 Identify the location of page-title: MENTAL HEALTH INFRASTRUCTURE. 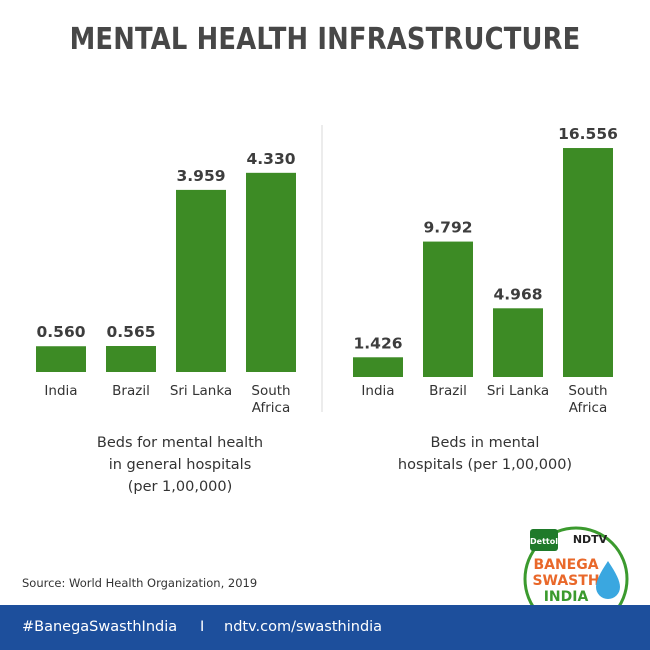
(325, 39).